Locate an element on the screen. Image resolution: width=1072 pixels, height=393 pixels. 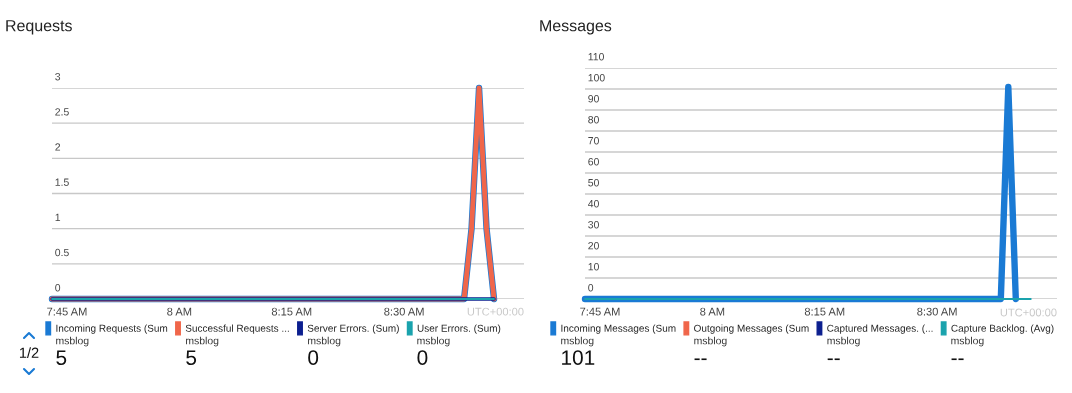
y-tick-label: 10 is located at coordinates (593, 267).